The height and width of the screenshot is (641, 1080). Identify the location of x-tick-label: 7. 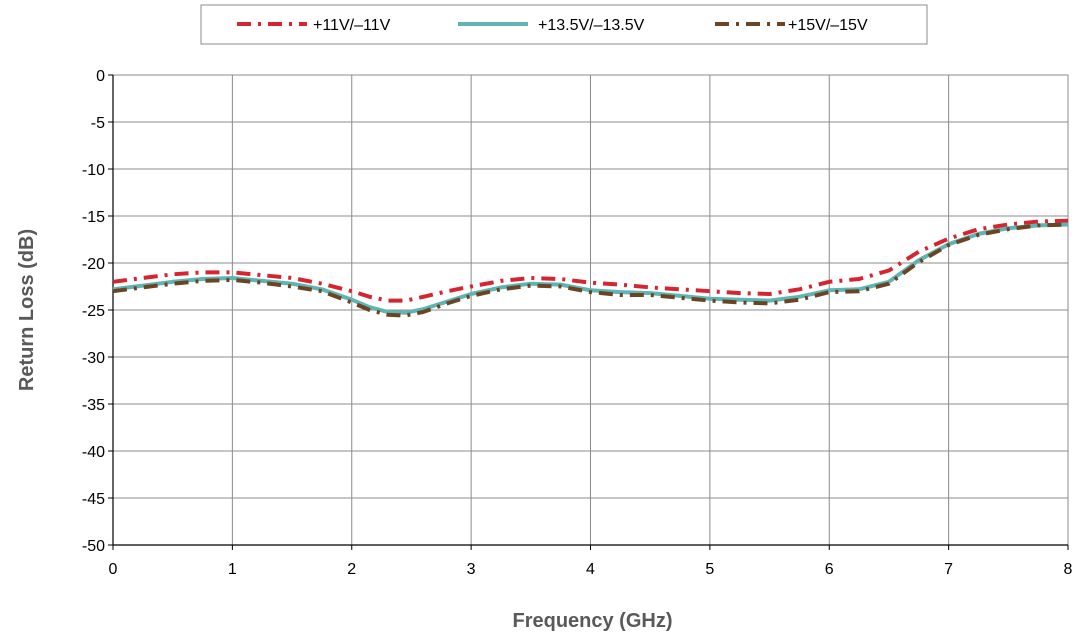
(948, 569).